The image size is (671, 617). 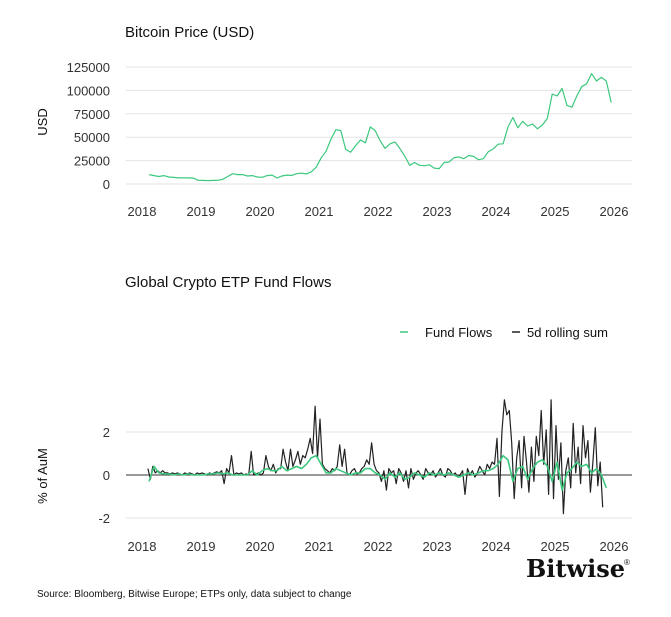 I want to click on registered-mark-icon: ®, so click(x=627, y=562).